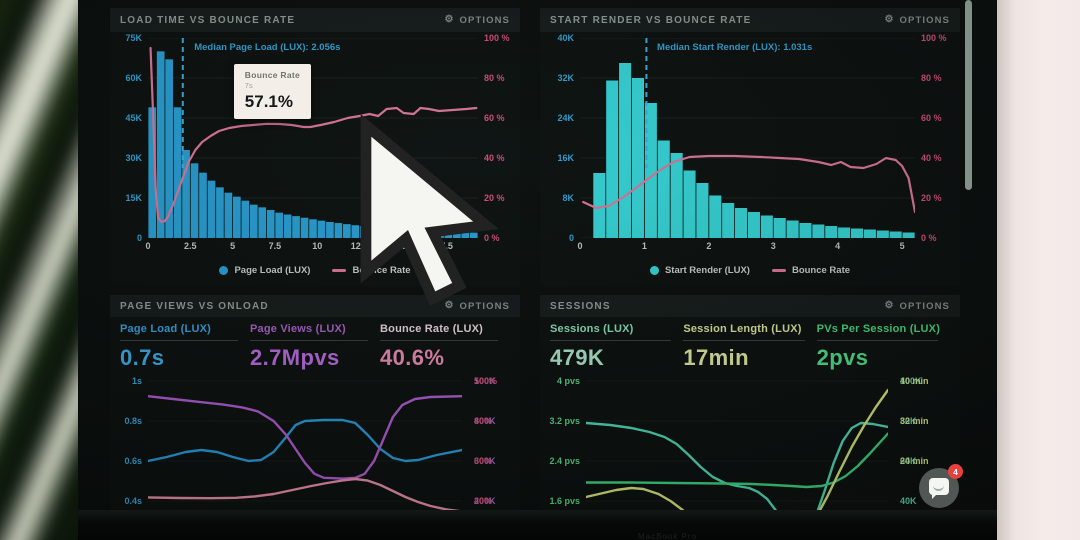  I want to click on x-axis-tick-label: 12.5, so click(359, 246).